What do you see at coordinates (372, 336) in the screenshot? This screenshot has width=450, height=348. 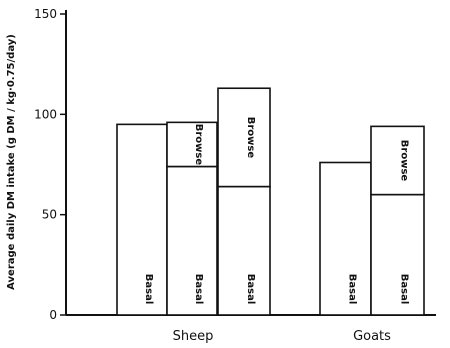 I see `x-category-label: Goats` at bounding box center [372, 336].